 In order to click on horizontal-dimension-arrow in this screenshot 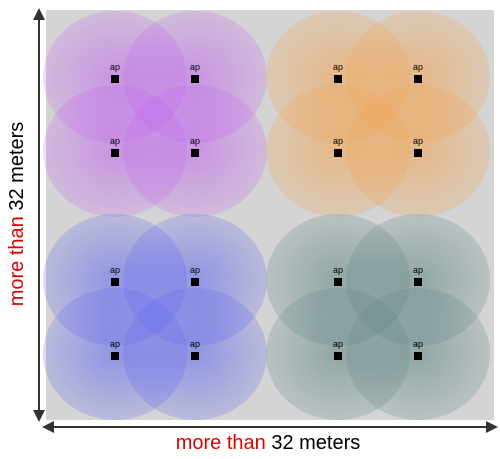, I will do `click(270, 427)`.